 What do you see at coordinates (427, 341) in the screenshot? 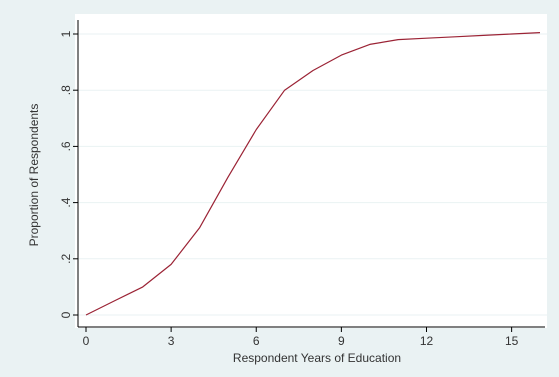
I see `x-tick-label-4: 12` at bounding box center [427, 341].